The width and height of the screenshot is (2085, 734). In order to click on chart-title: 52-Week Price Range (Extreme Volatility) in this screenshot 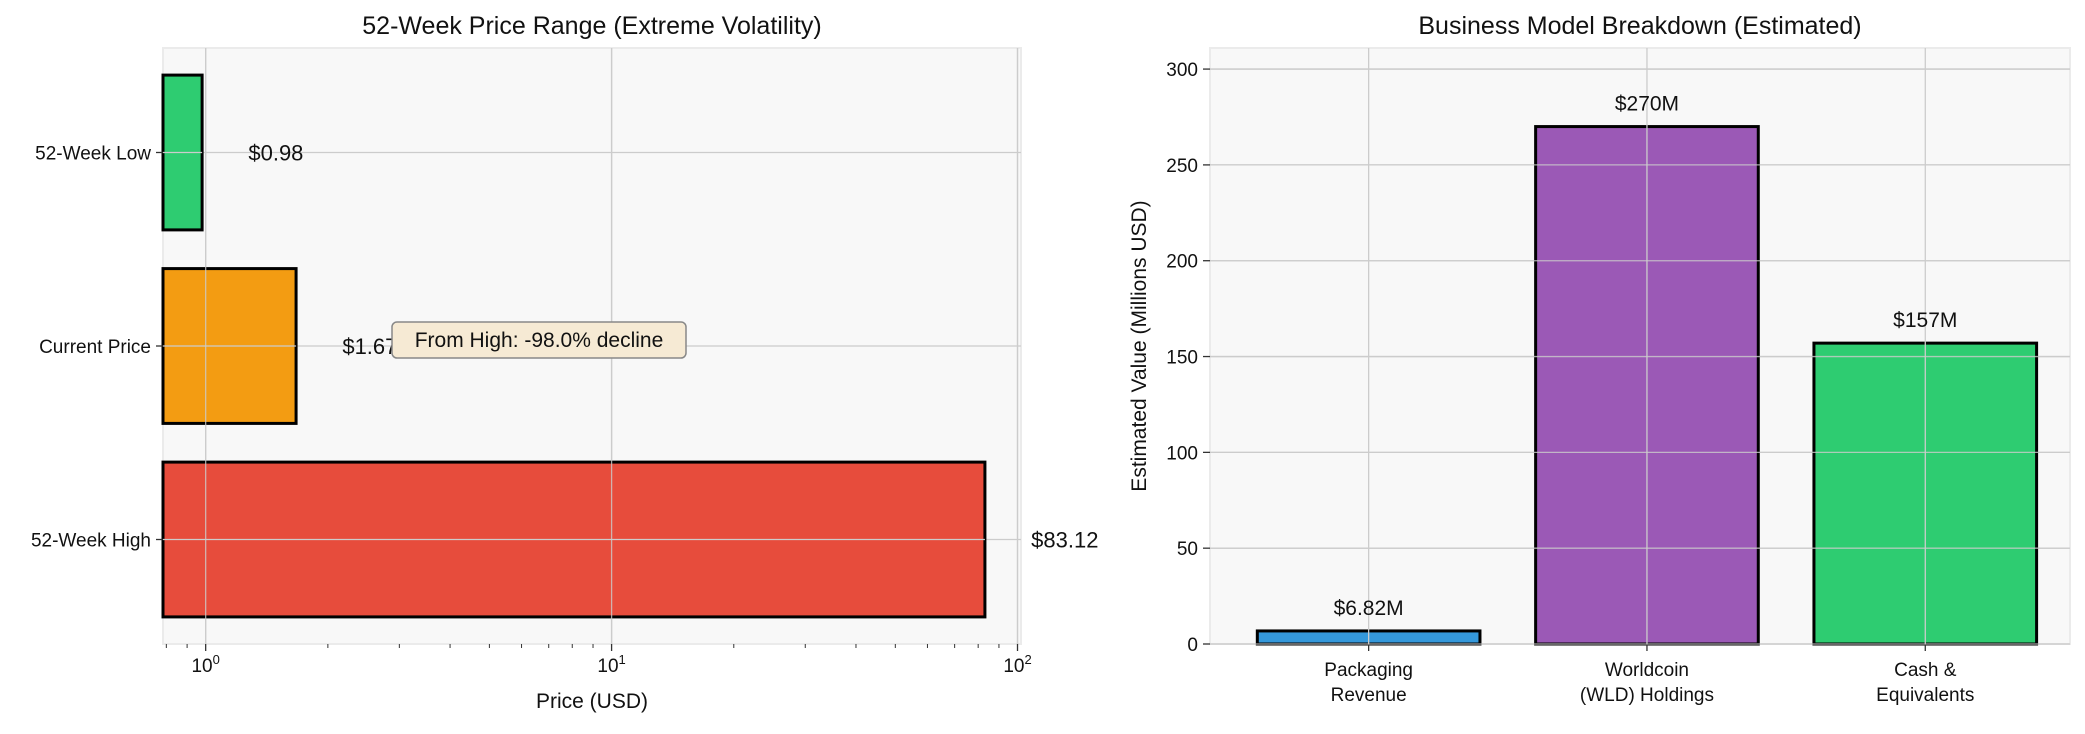, I will do `click(591, 26)`.